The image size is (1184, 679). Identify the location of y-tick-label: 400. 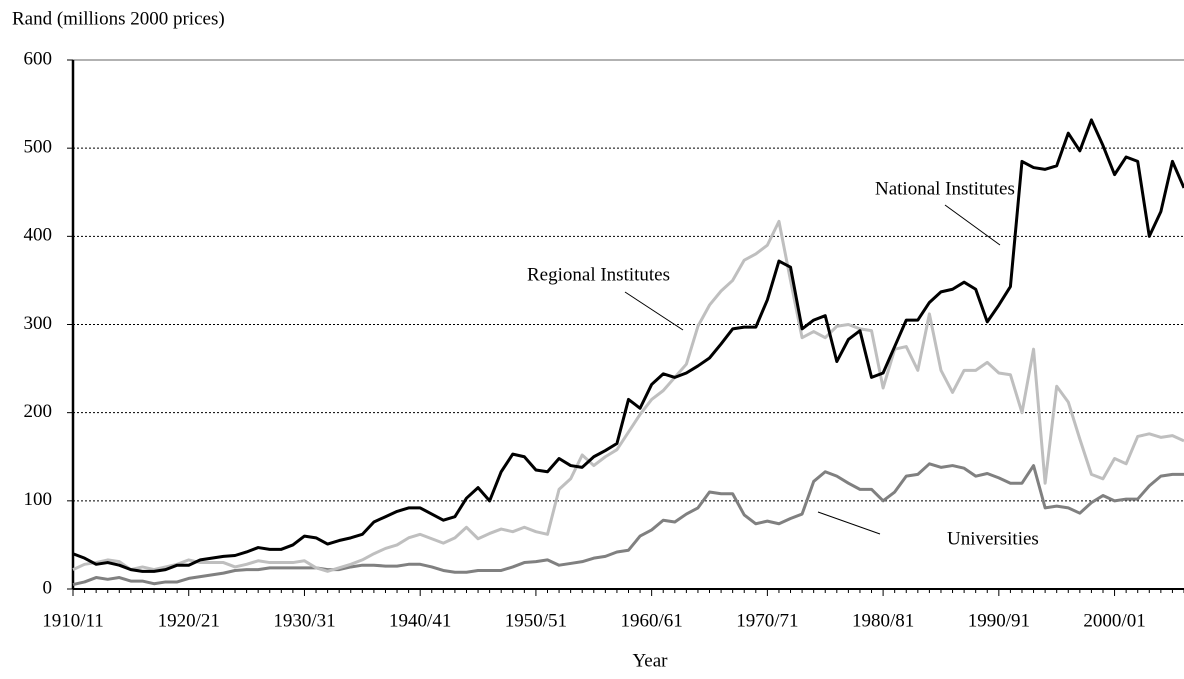
(38, 235).